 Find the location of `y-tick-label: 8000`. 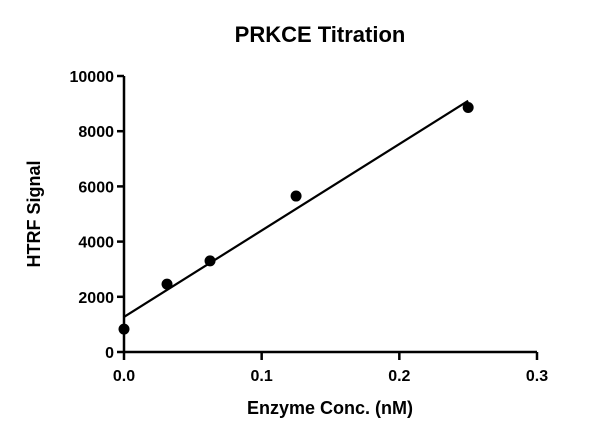

y-tick-label: 8000 is located at coordinates (96, 132).